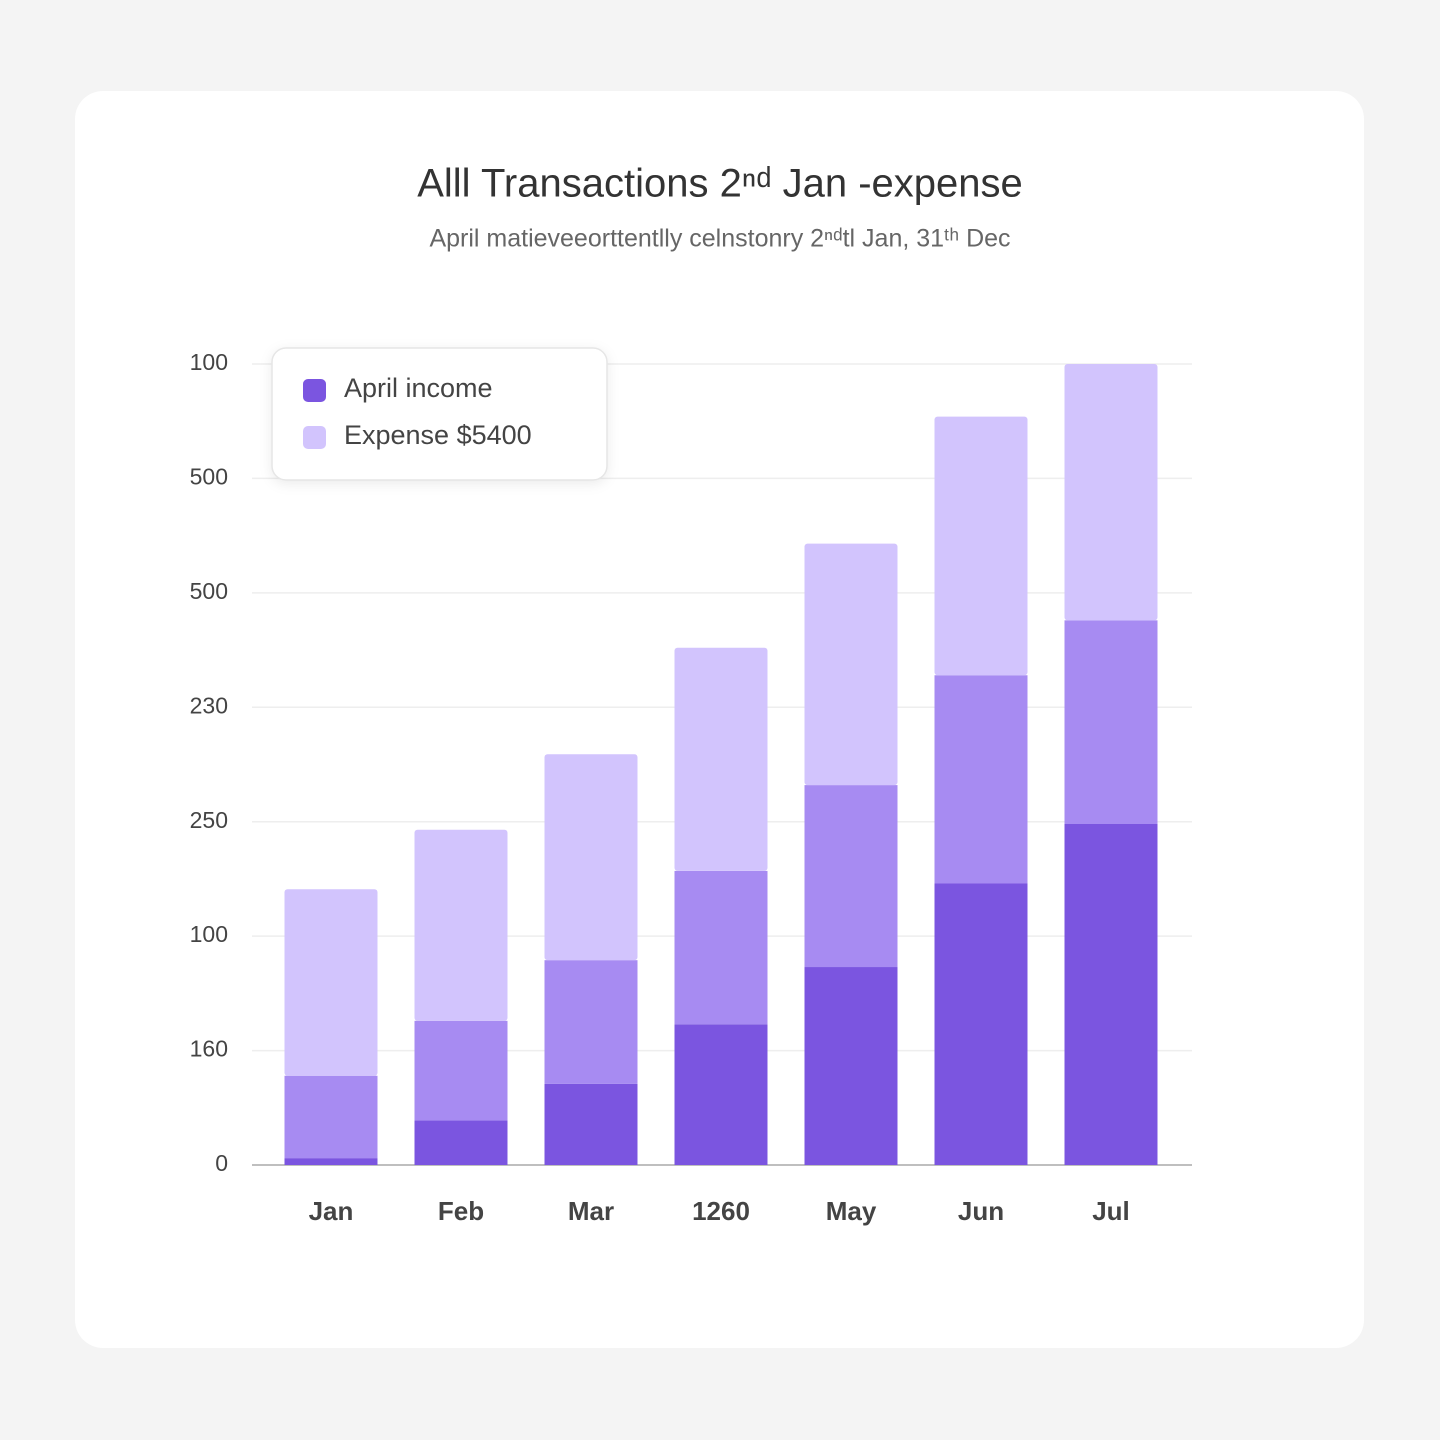 The height and width of the screenshot is (1440, 1440). What do you see at coordinates (209, 1049) in the screenshot?
I see `y-tick-label: 160` at bounding box center [209, 1049].